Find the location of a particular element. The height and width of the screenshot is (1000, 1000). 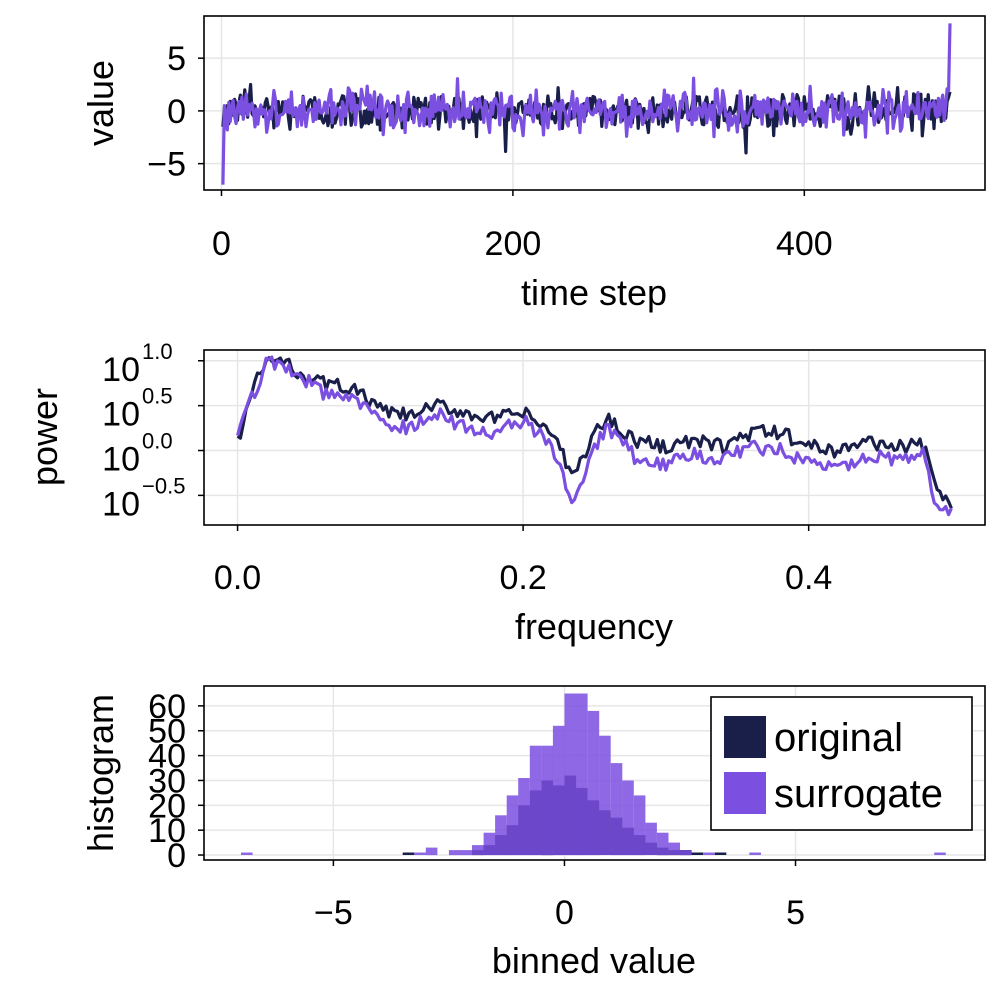

time-series-frame is located at coordinates (594, 103).